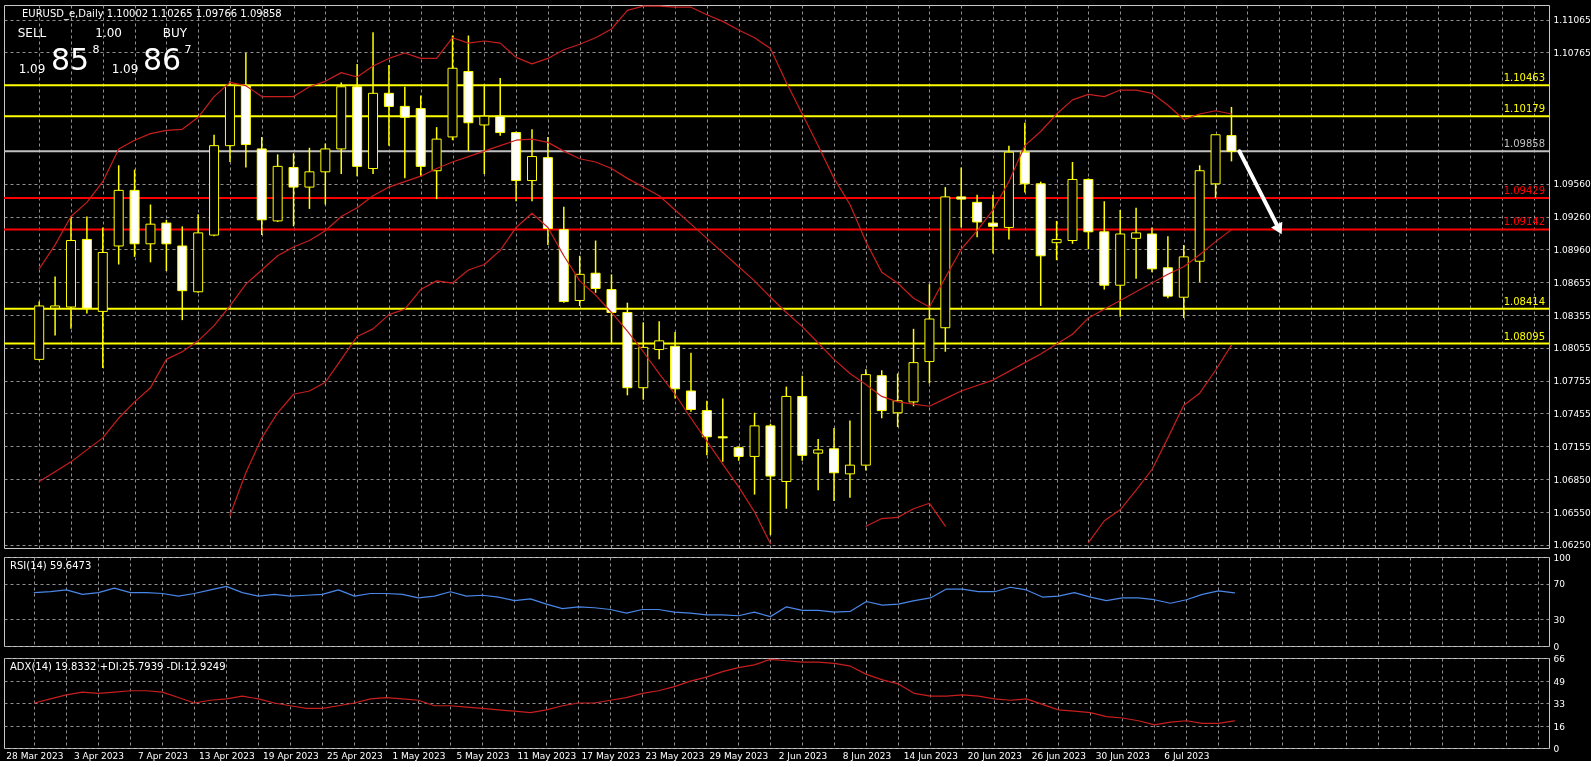  What do you see at coordinates (1524, 109) in the screenshot?
I see `ref-line-label: 1.10179` at bounding box center [1524, 109].